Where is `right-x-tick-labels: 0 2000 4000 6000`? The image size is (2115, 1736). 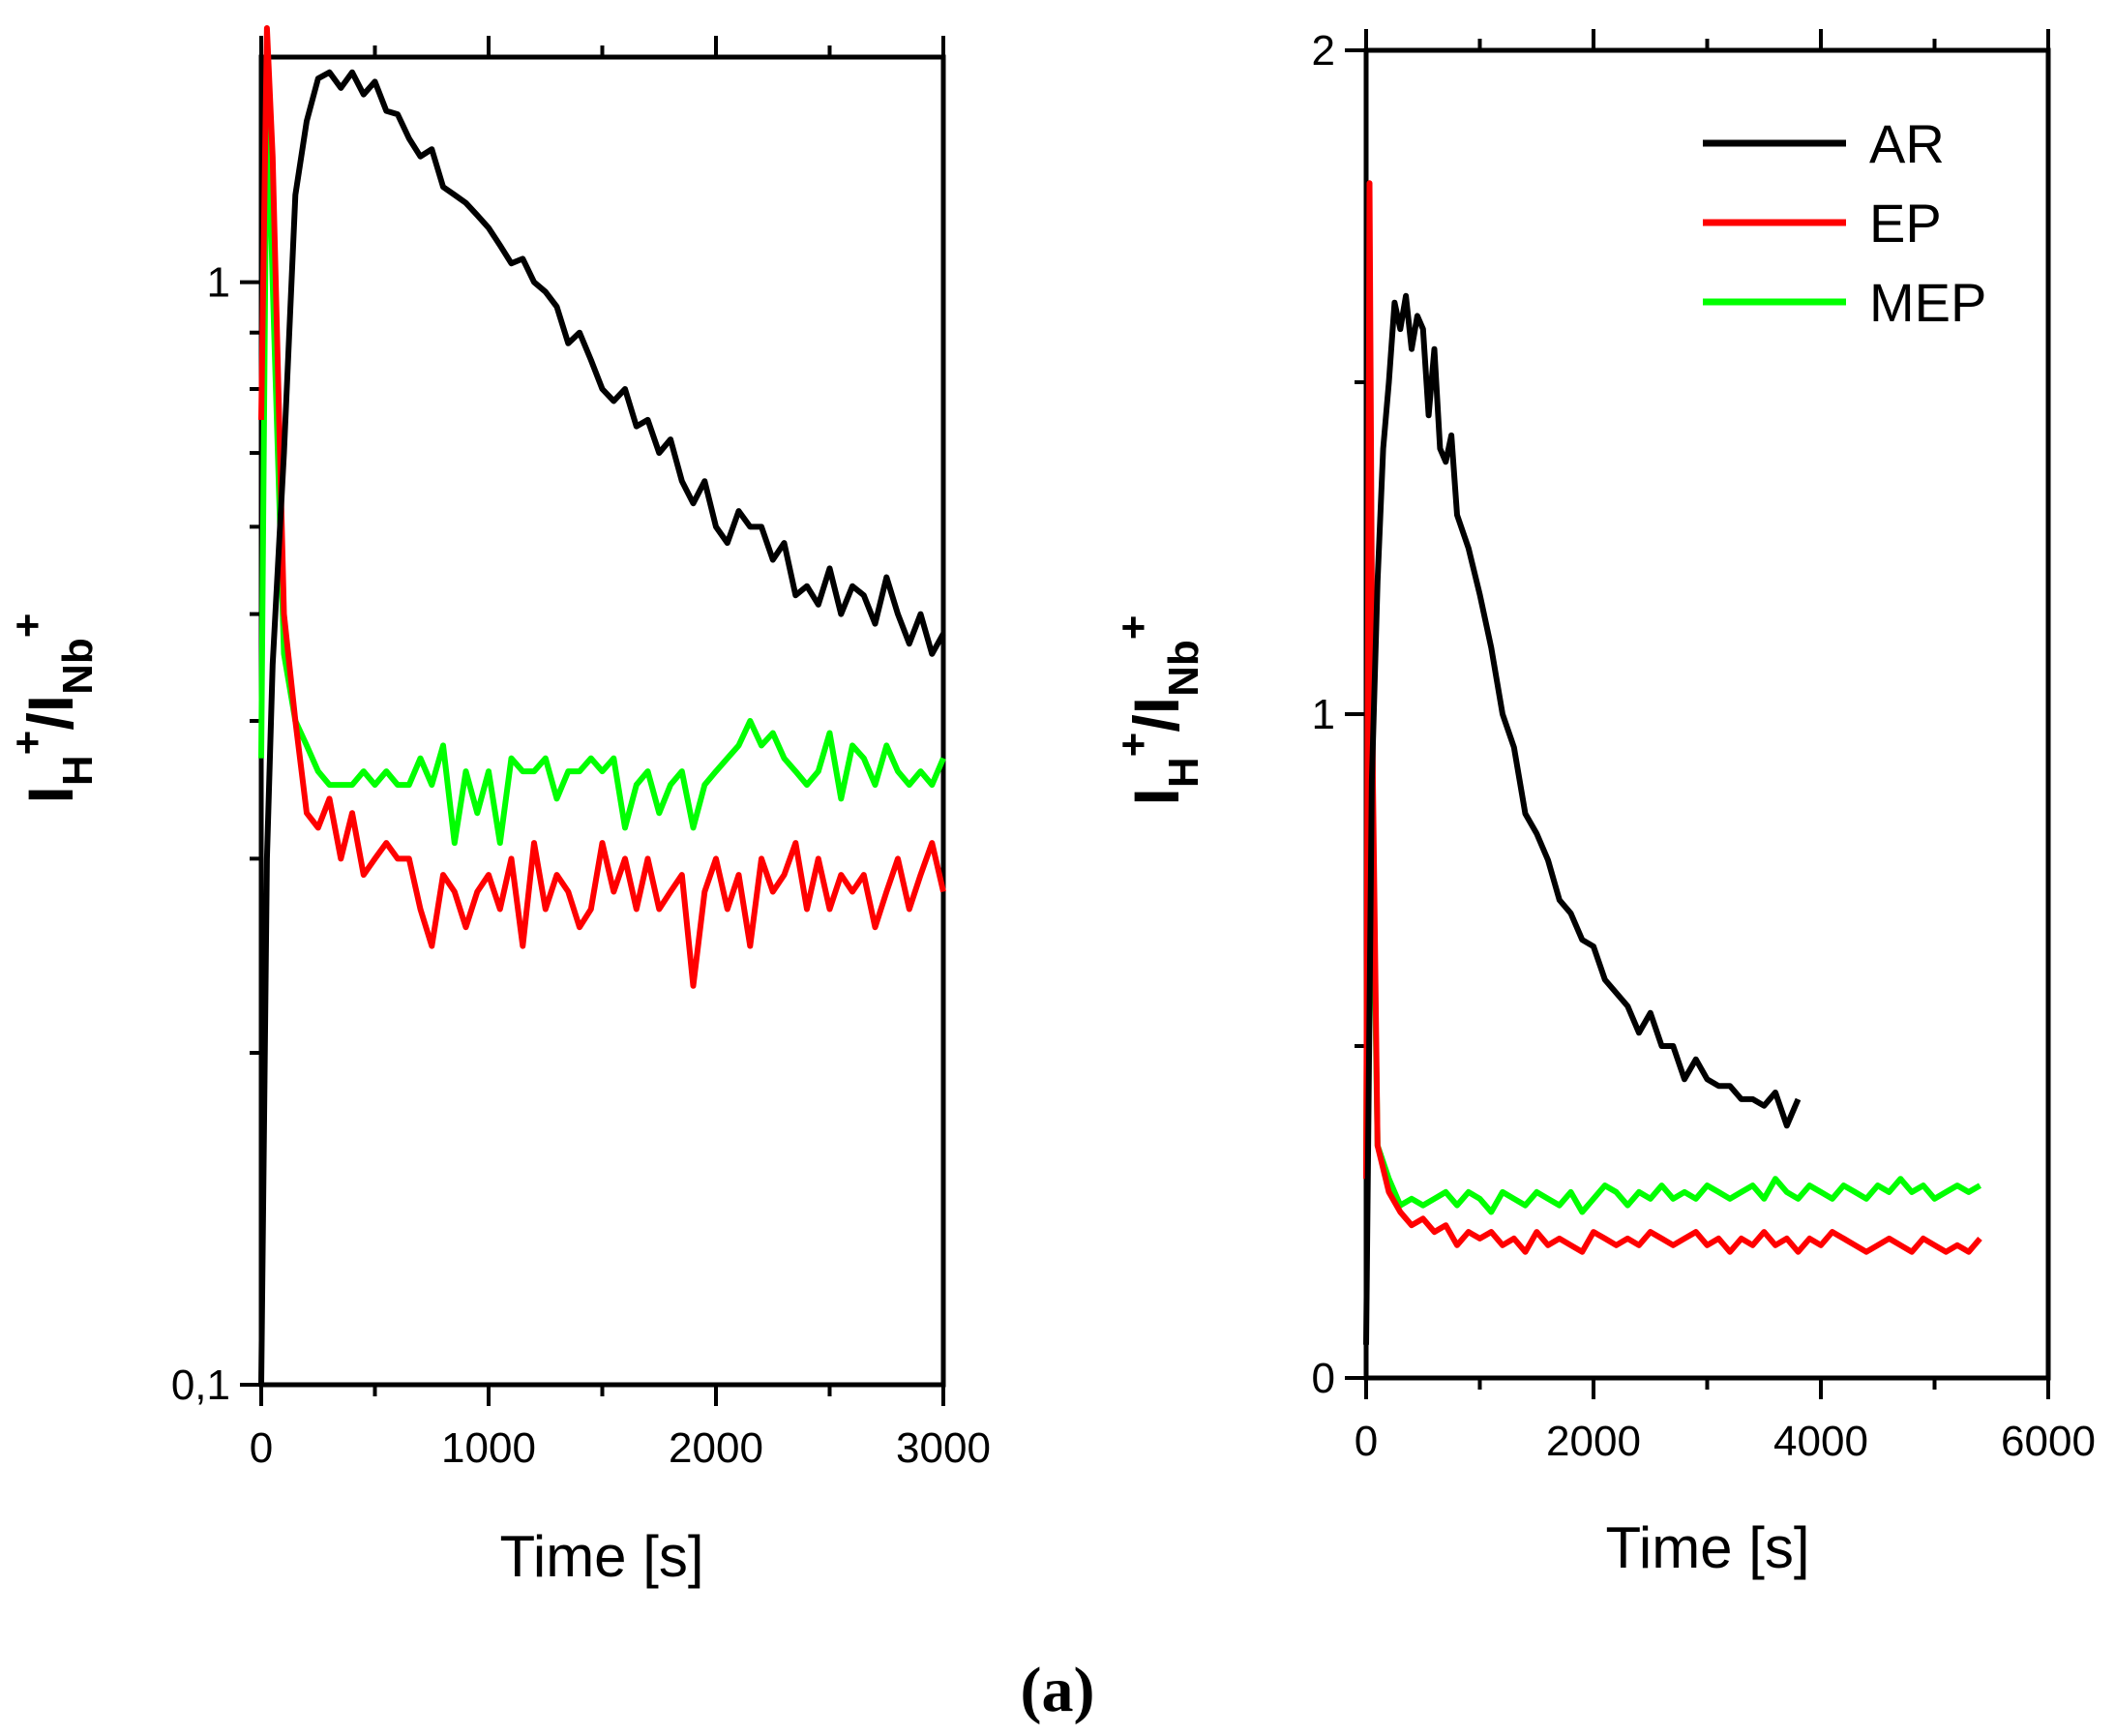
right-x-tick-labels: 0 2000 4000 6000 is located at coordinates (1725, 1441).